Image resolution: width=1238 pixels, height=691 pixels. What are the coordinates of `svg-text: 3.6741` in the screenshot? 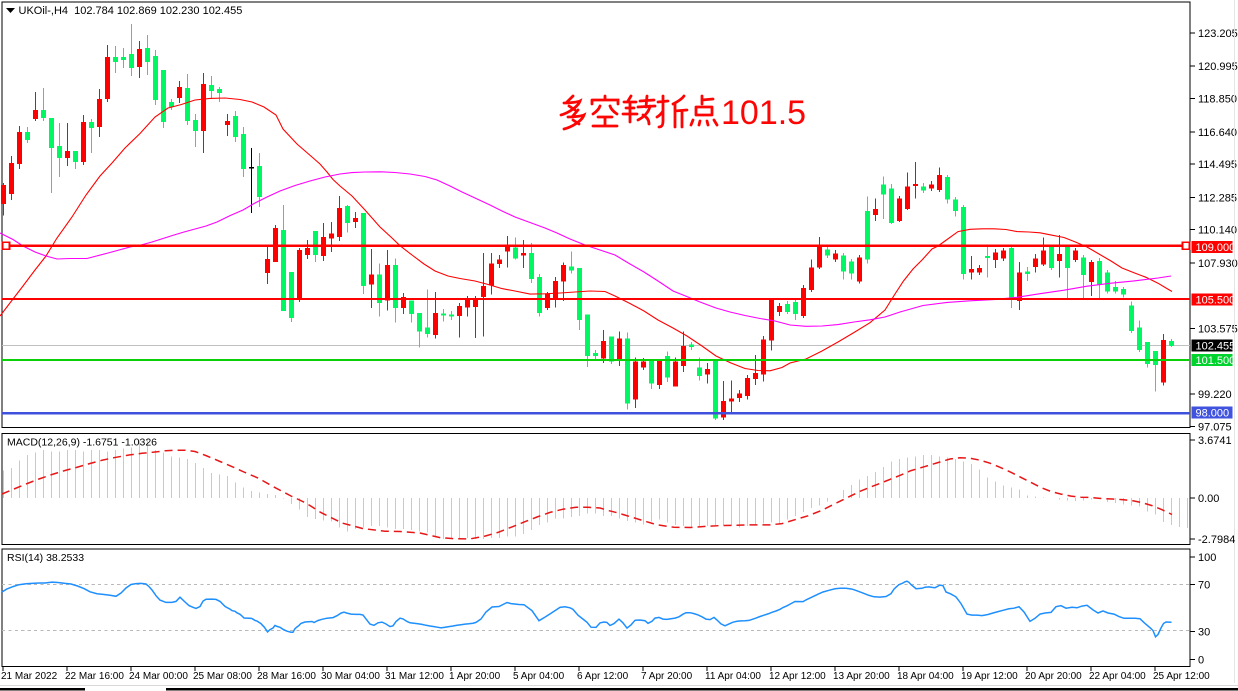 It's located at (1215, 441).